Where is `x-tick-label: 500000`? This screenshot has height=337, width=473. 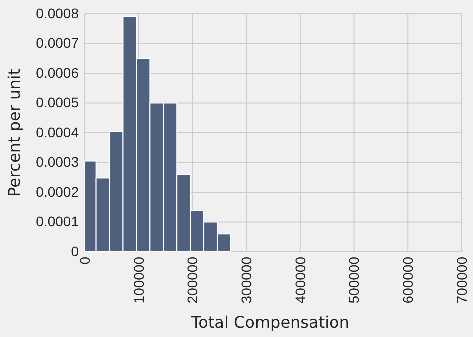
x-tick-label: 500000 is located at coordinates (354, 280).